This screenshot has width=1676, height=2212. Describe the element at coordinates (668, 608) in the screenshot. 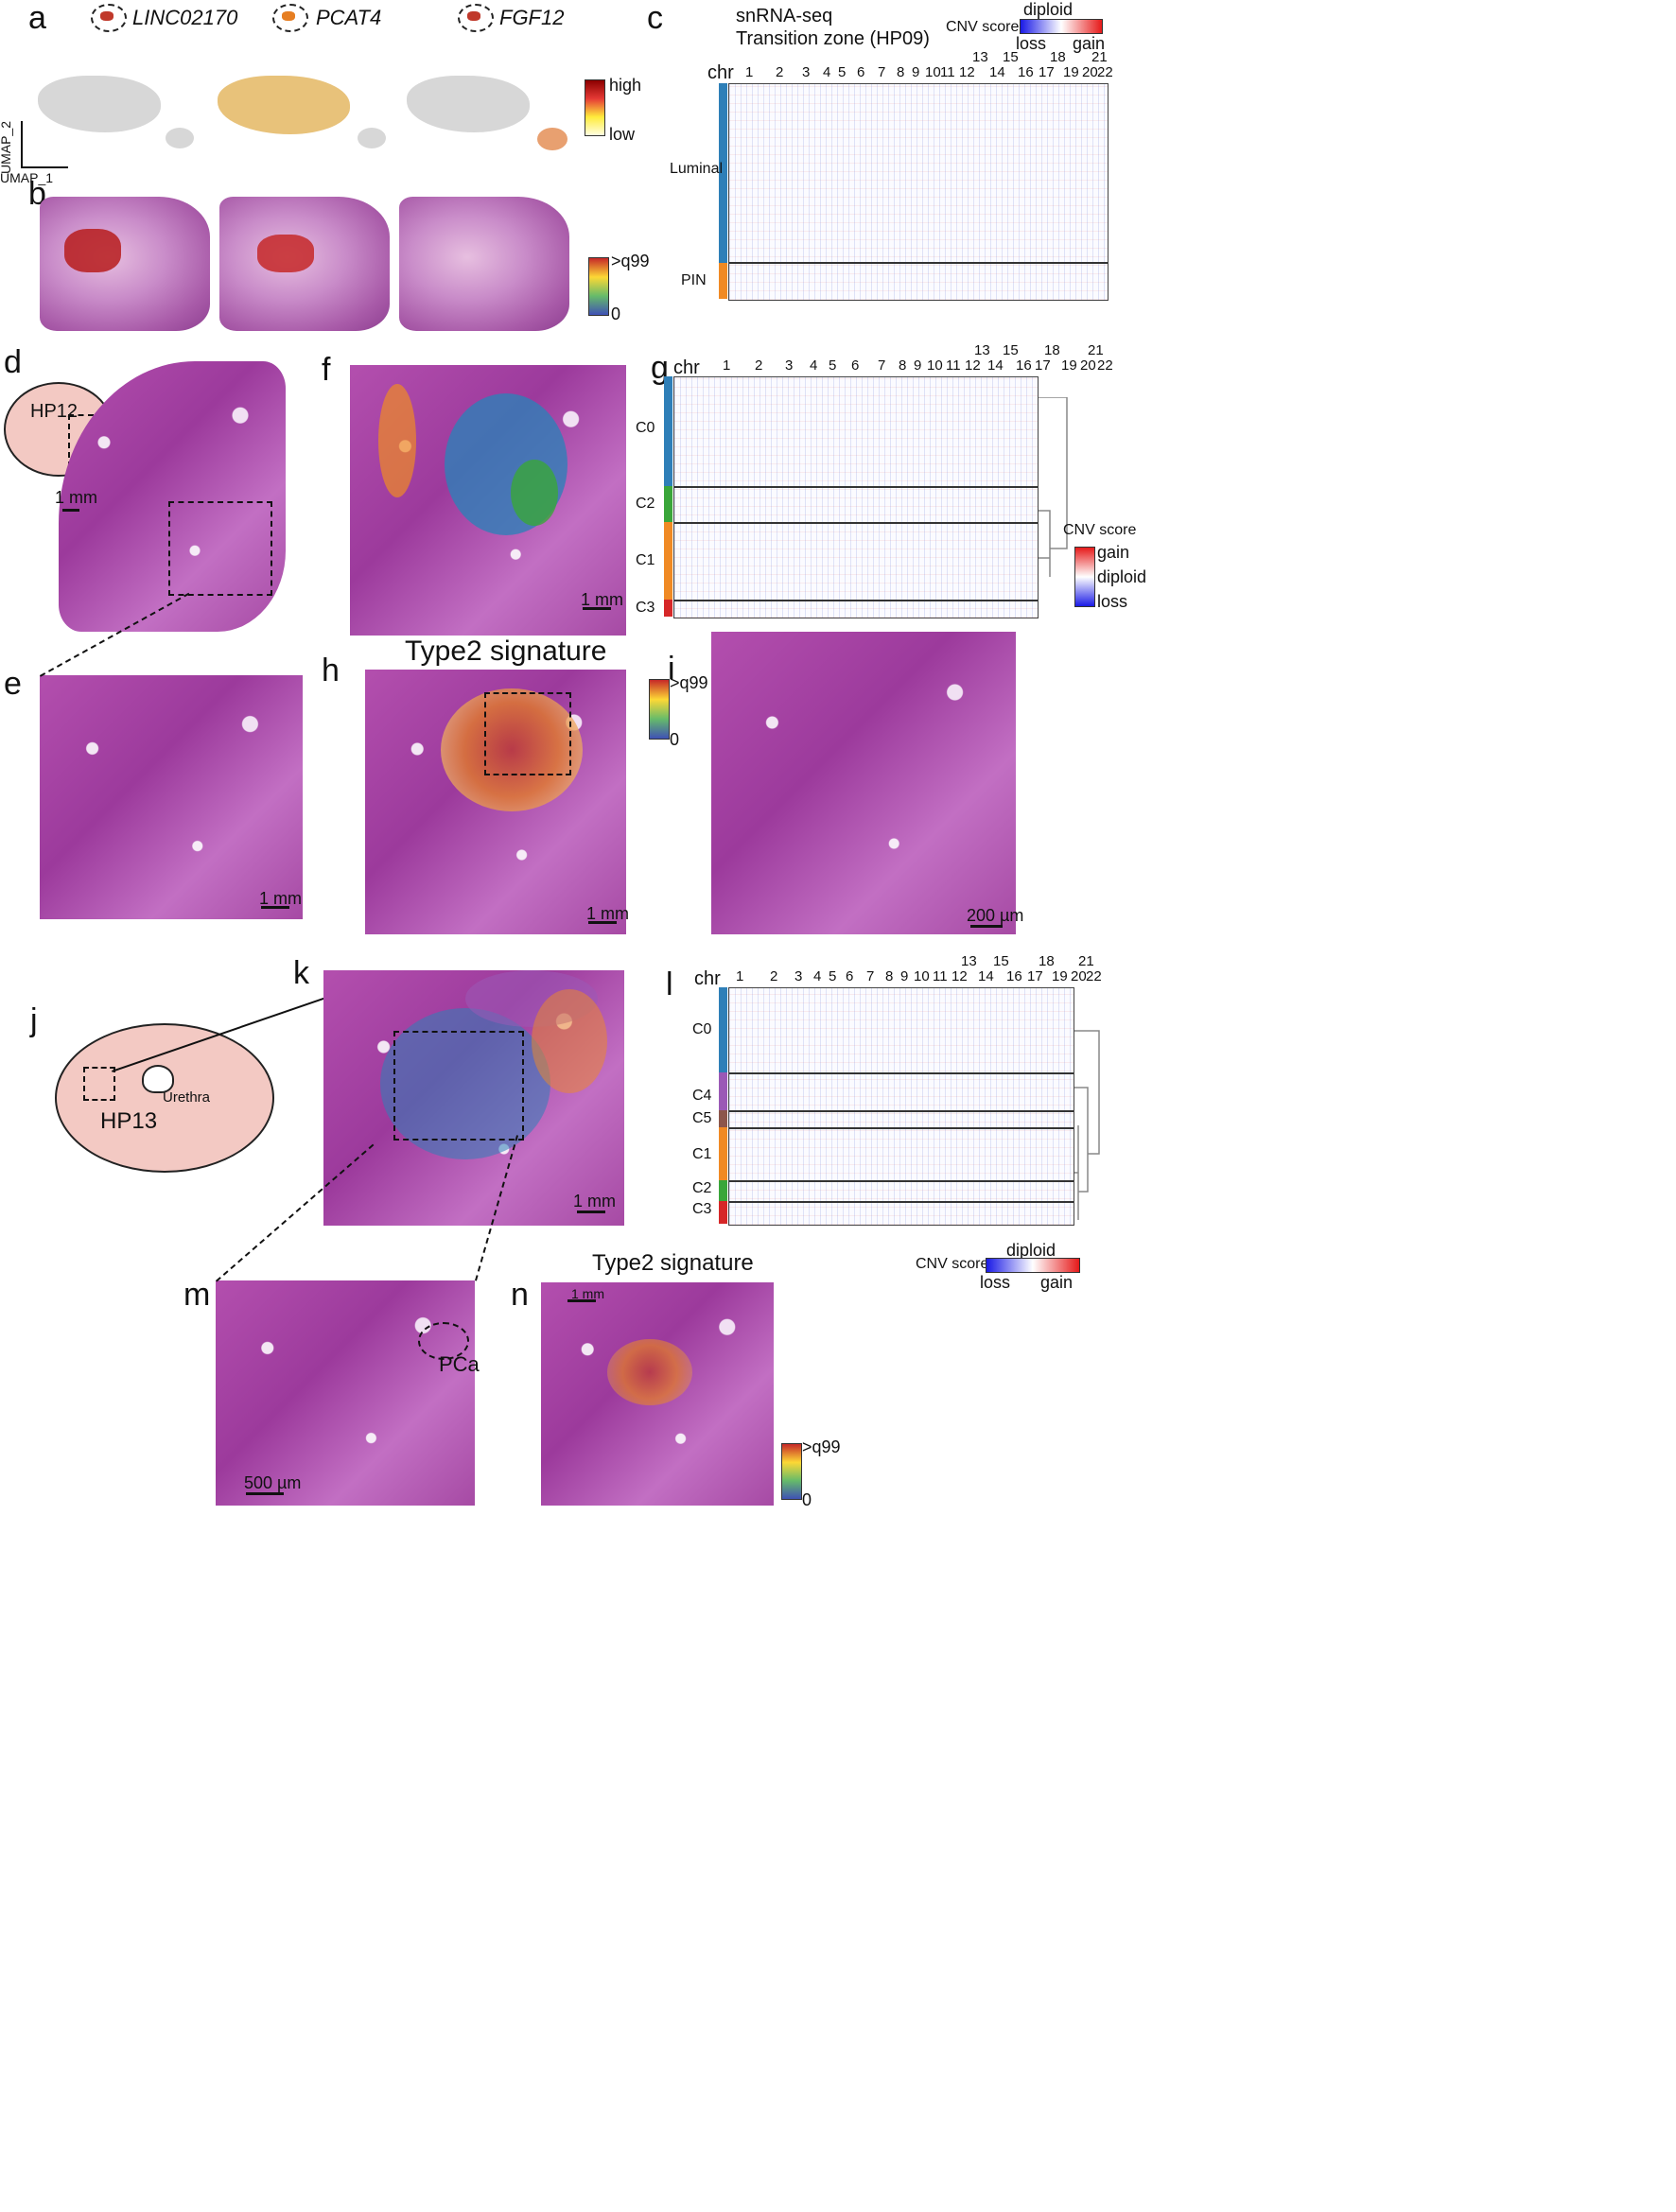

I see `g-bar-c3` at that location.